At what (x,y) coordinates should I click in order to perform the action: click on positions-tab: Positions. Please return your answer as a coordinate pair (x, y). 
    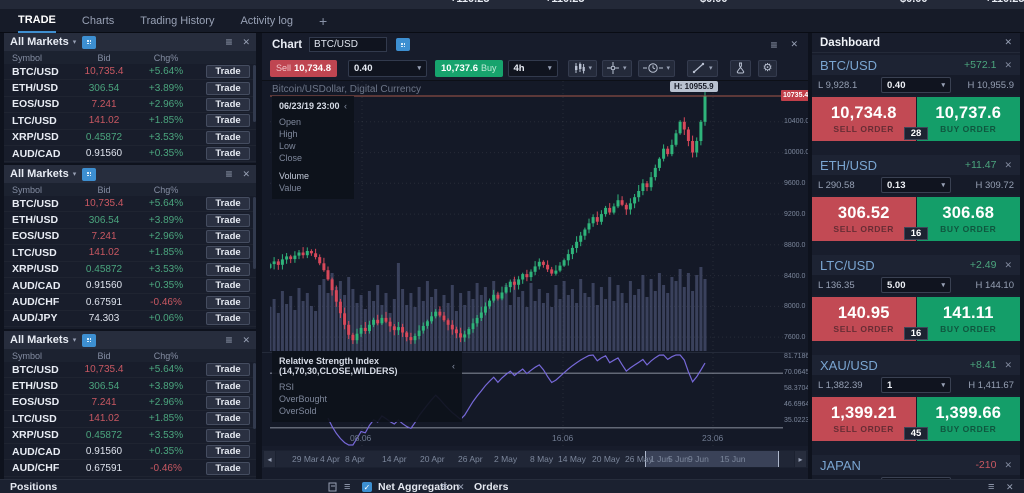
    Looking at the image, I should click on (34, 487).